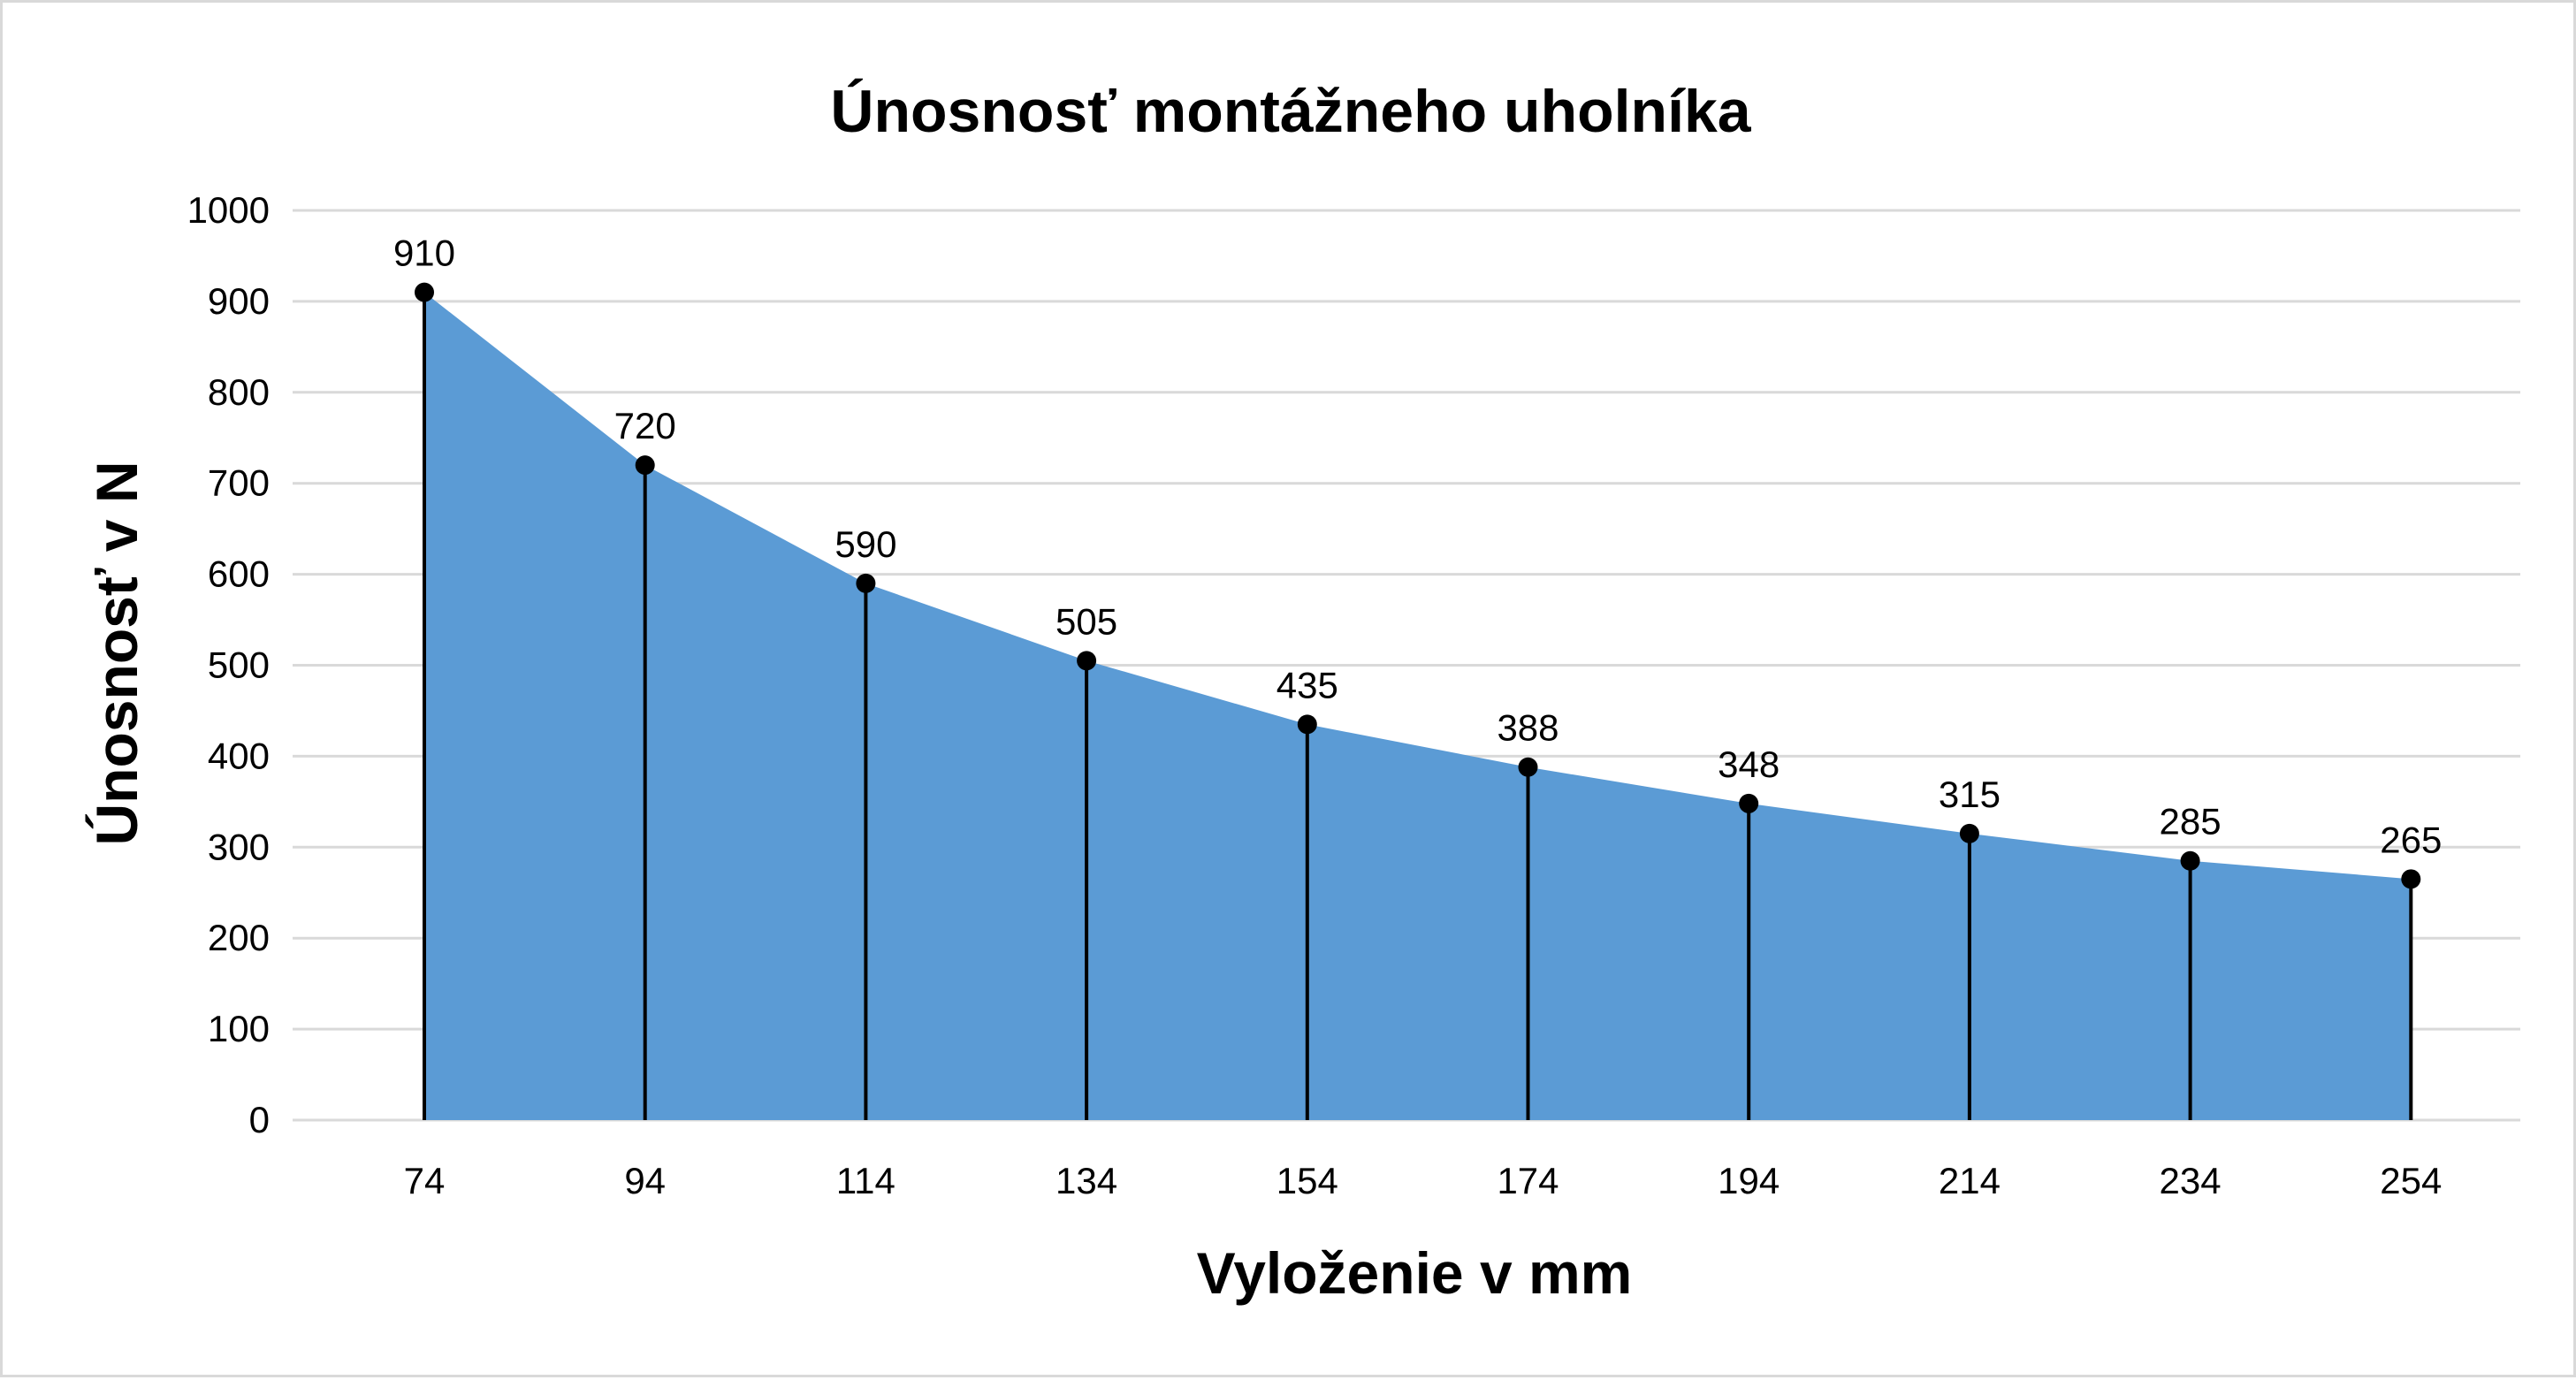 This screenshot has height=1380, width=2576. I want to click on data-label: 315, so click(1970, 795).